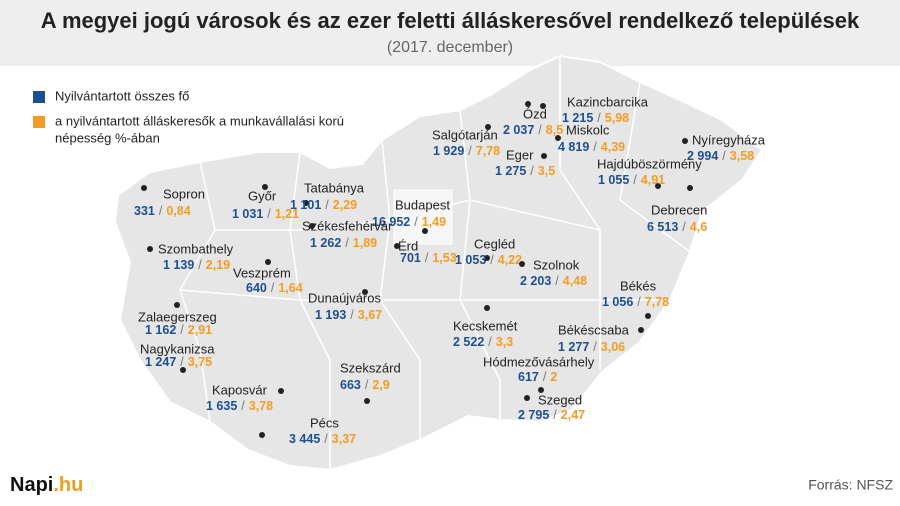 This screenshot has height=506, width=900. Describe the element at coordinates (305, 205) in the screenshot. I see `job-seekers-count: 1 101` at that location.